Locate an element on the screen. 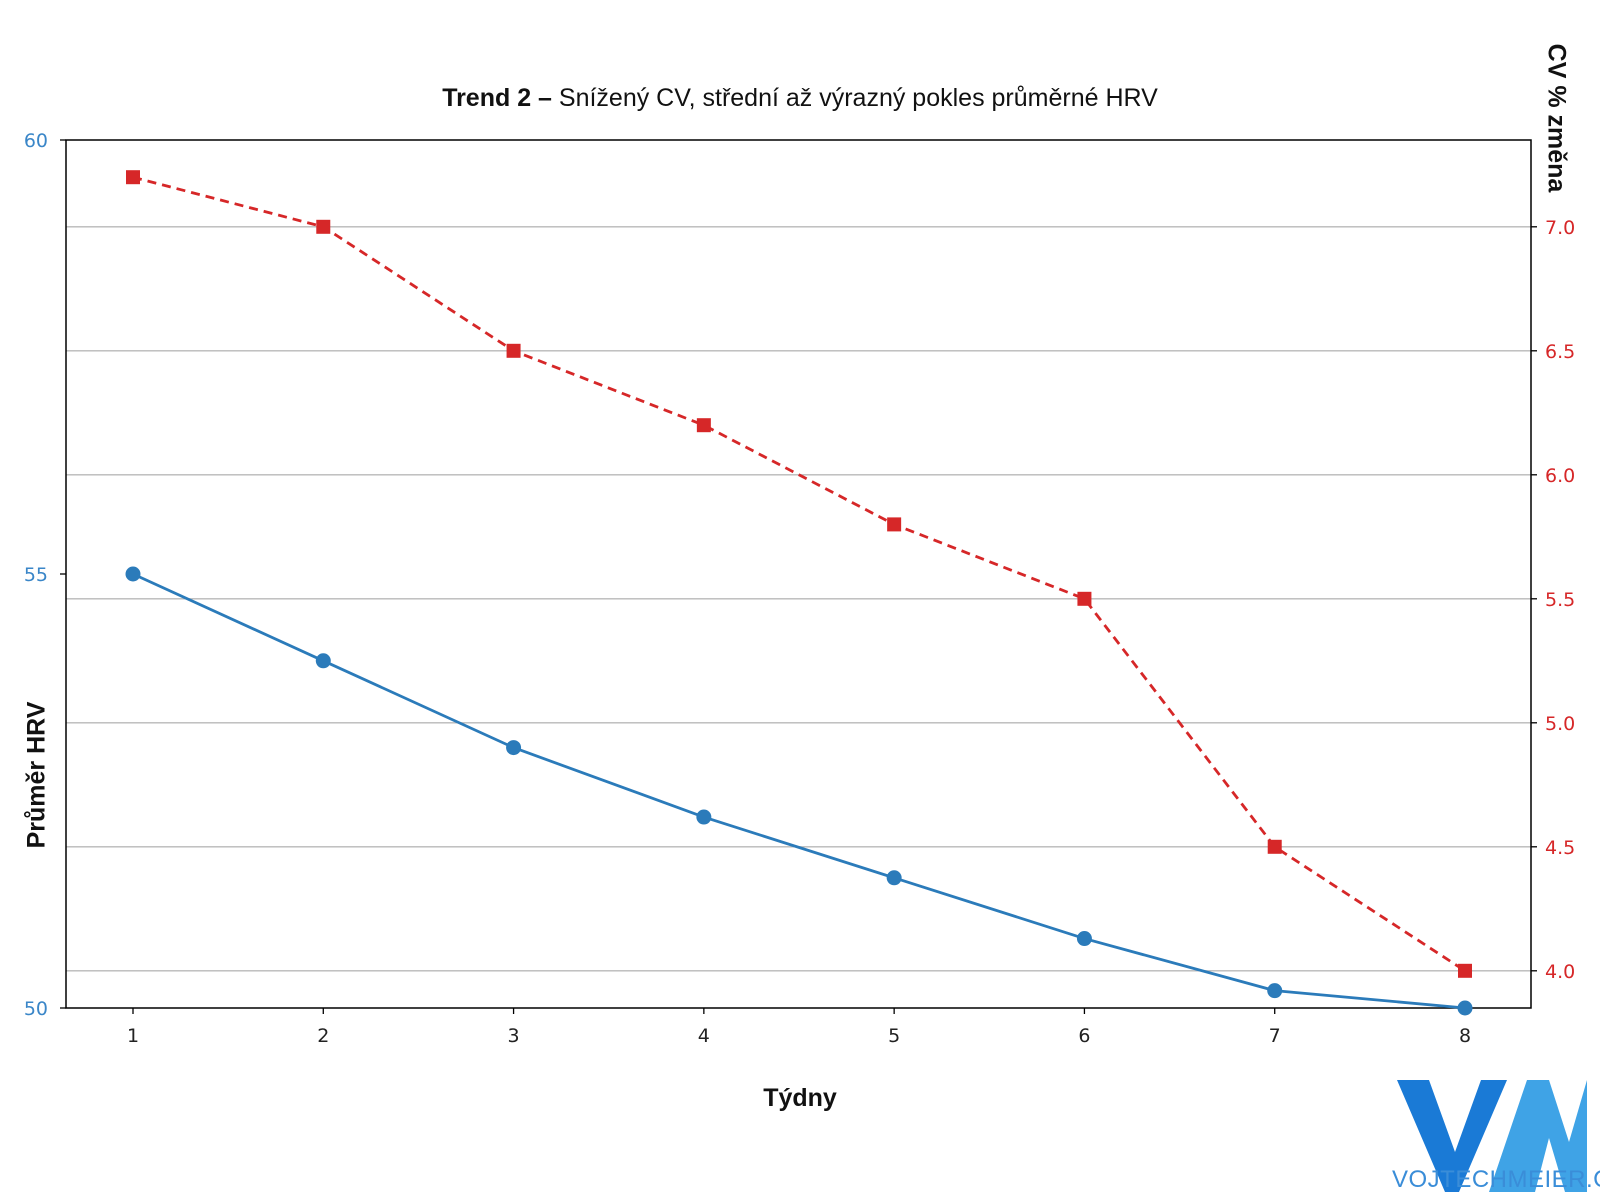  right-y-tick-label: 5.0 is located at coordinates (1560, 724).